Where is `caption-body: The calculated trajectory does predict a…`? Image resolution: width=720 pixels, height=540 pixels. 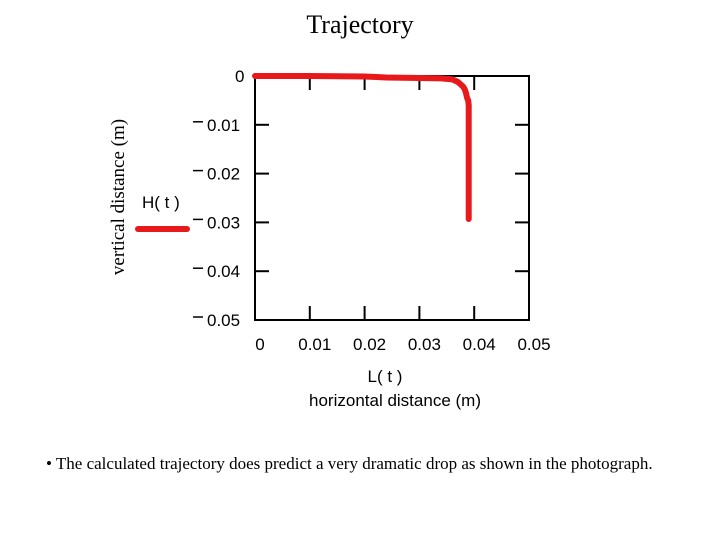
caption-body: The calculated trajectory does predict a… is located at coordinates (354, 463).